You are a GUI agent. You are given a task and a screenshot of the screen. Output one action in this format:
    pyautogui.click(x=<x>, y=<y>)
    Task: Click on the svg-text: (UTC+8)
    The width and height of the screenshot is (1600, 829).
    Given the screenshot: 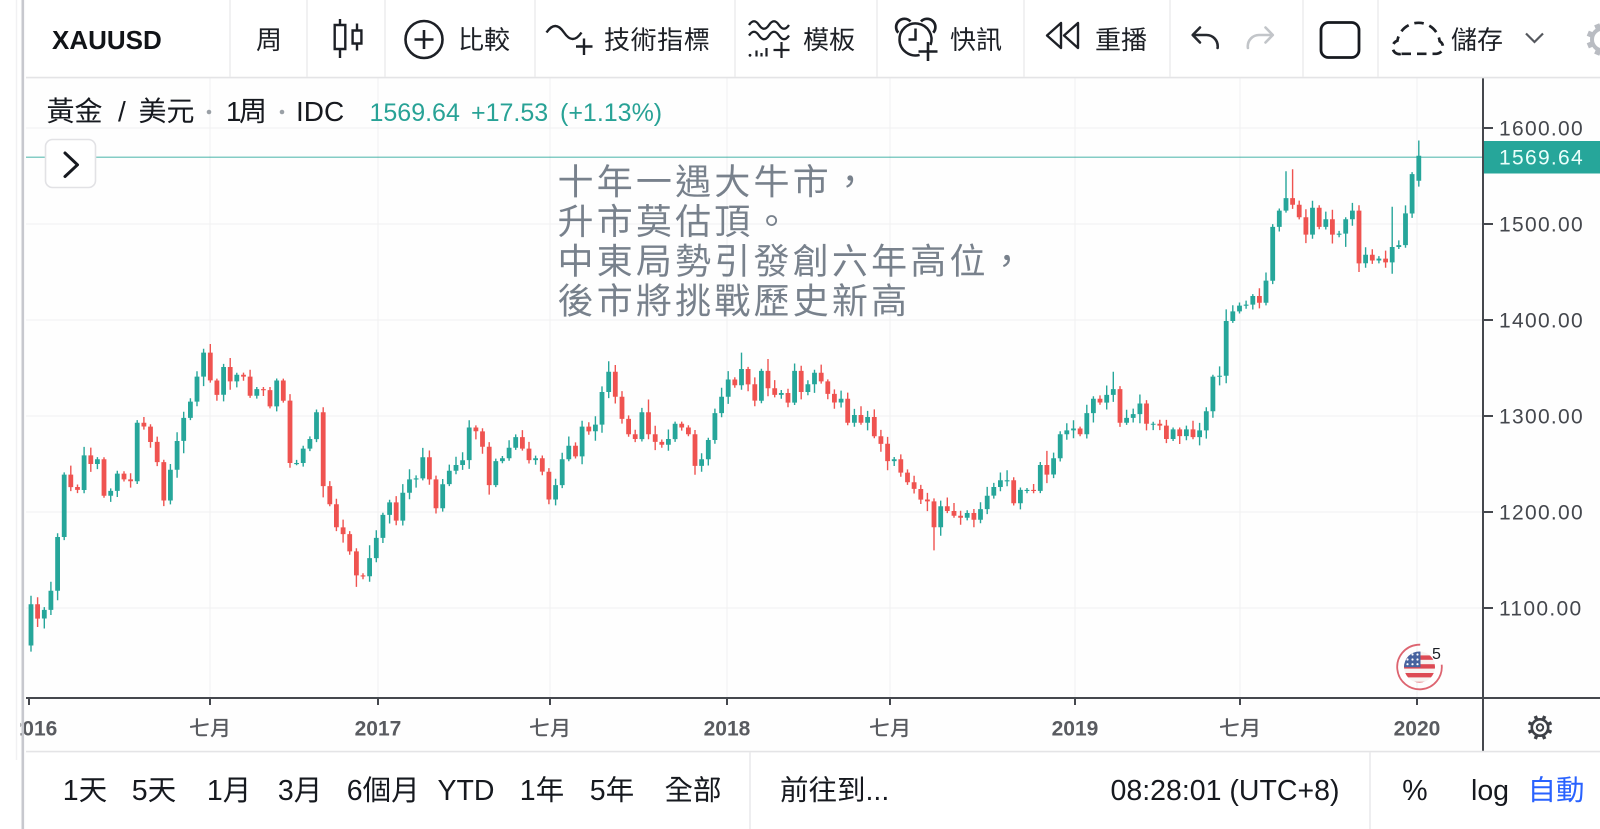 What is the action you would take?
    pyautogui.click(x=1284, y=791)
    